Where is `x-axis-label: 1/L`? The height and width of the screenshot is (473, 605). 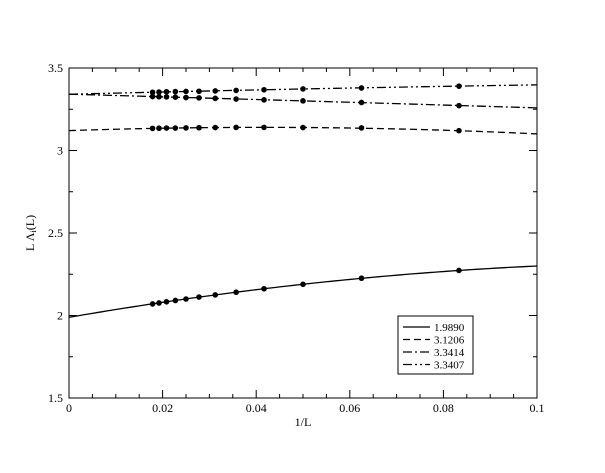 x-axis-label: 1/L is located at coordinates (303, 422).